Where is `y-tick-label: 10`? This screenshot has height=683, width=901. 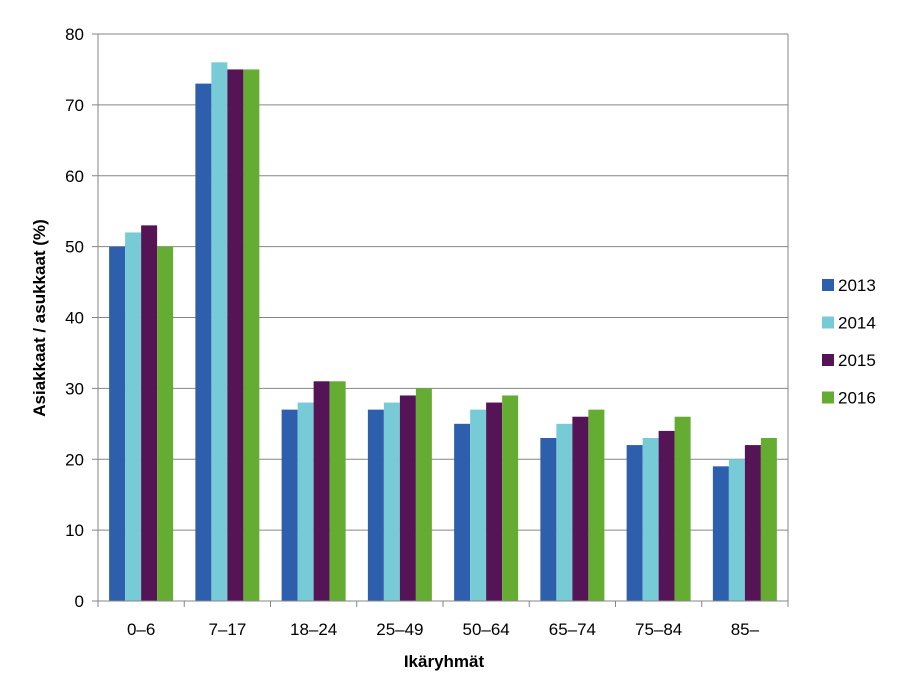 y-tick-label: 10 is located at coordinates (74, 530).